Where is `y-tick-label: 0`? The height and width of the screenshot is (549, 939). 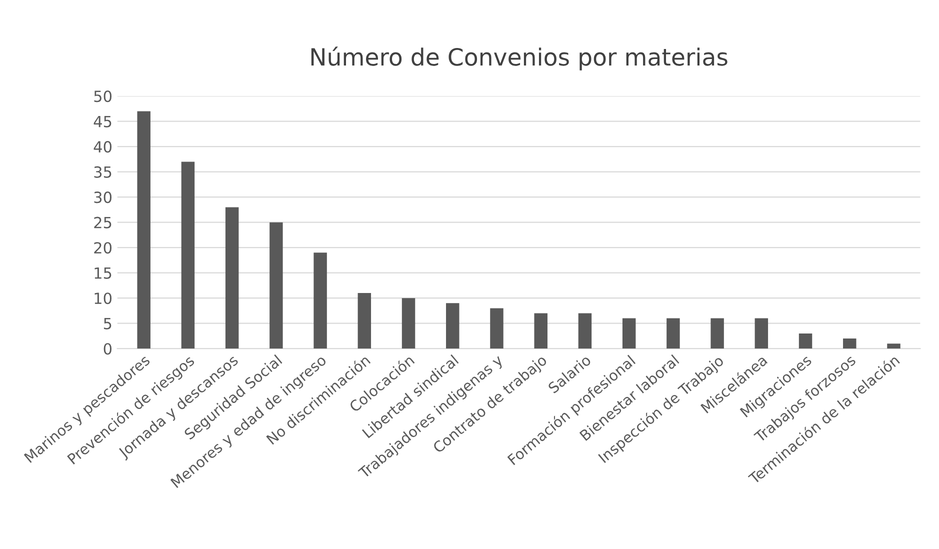 y-tick-label: 0 is located at coordinates (108, 349).